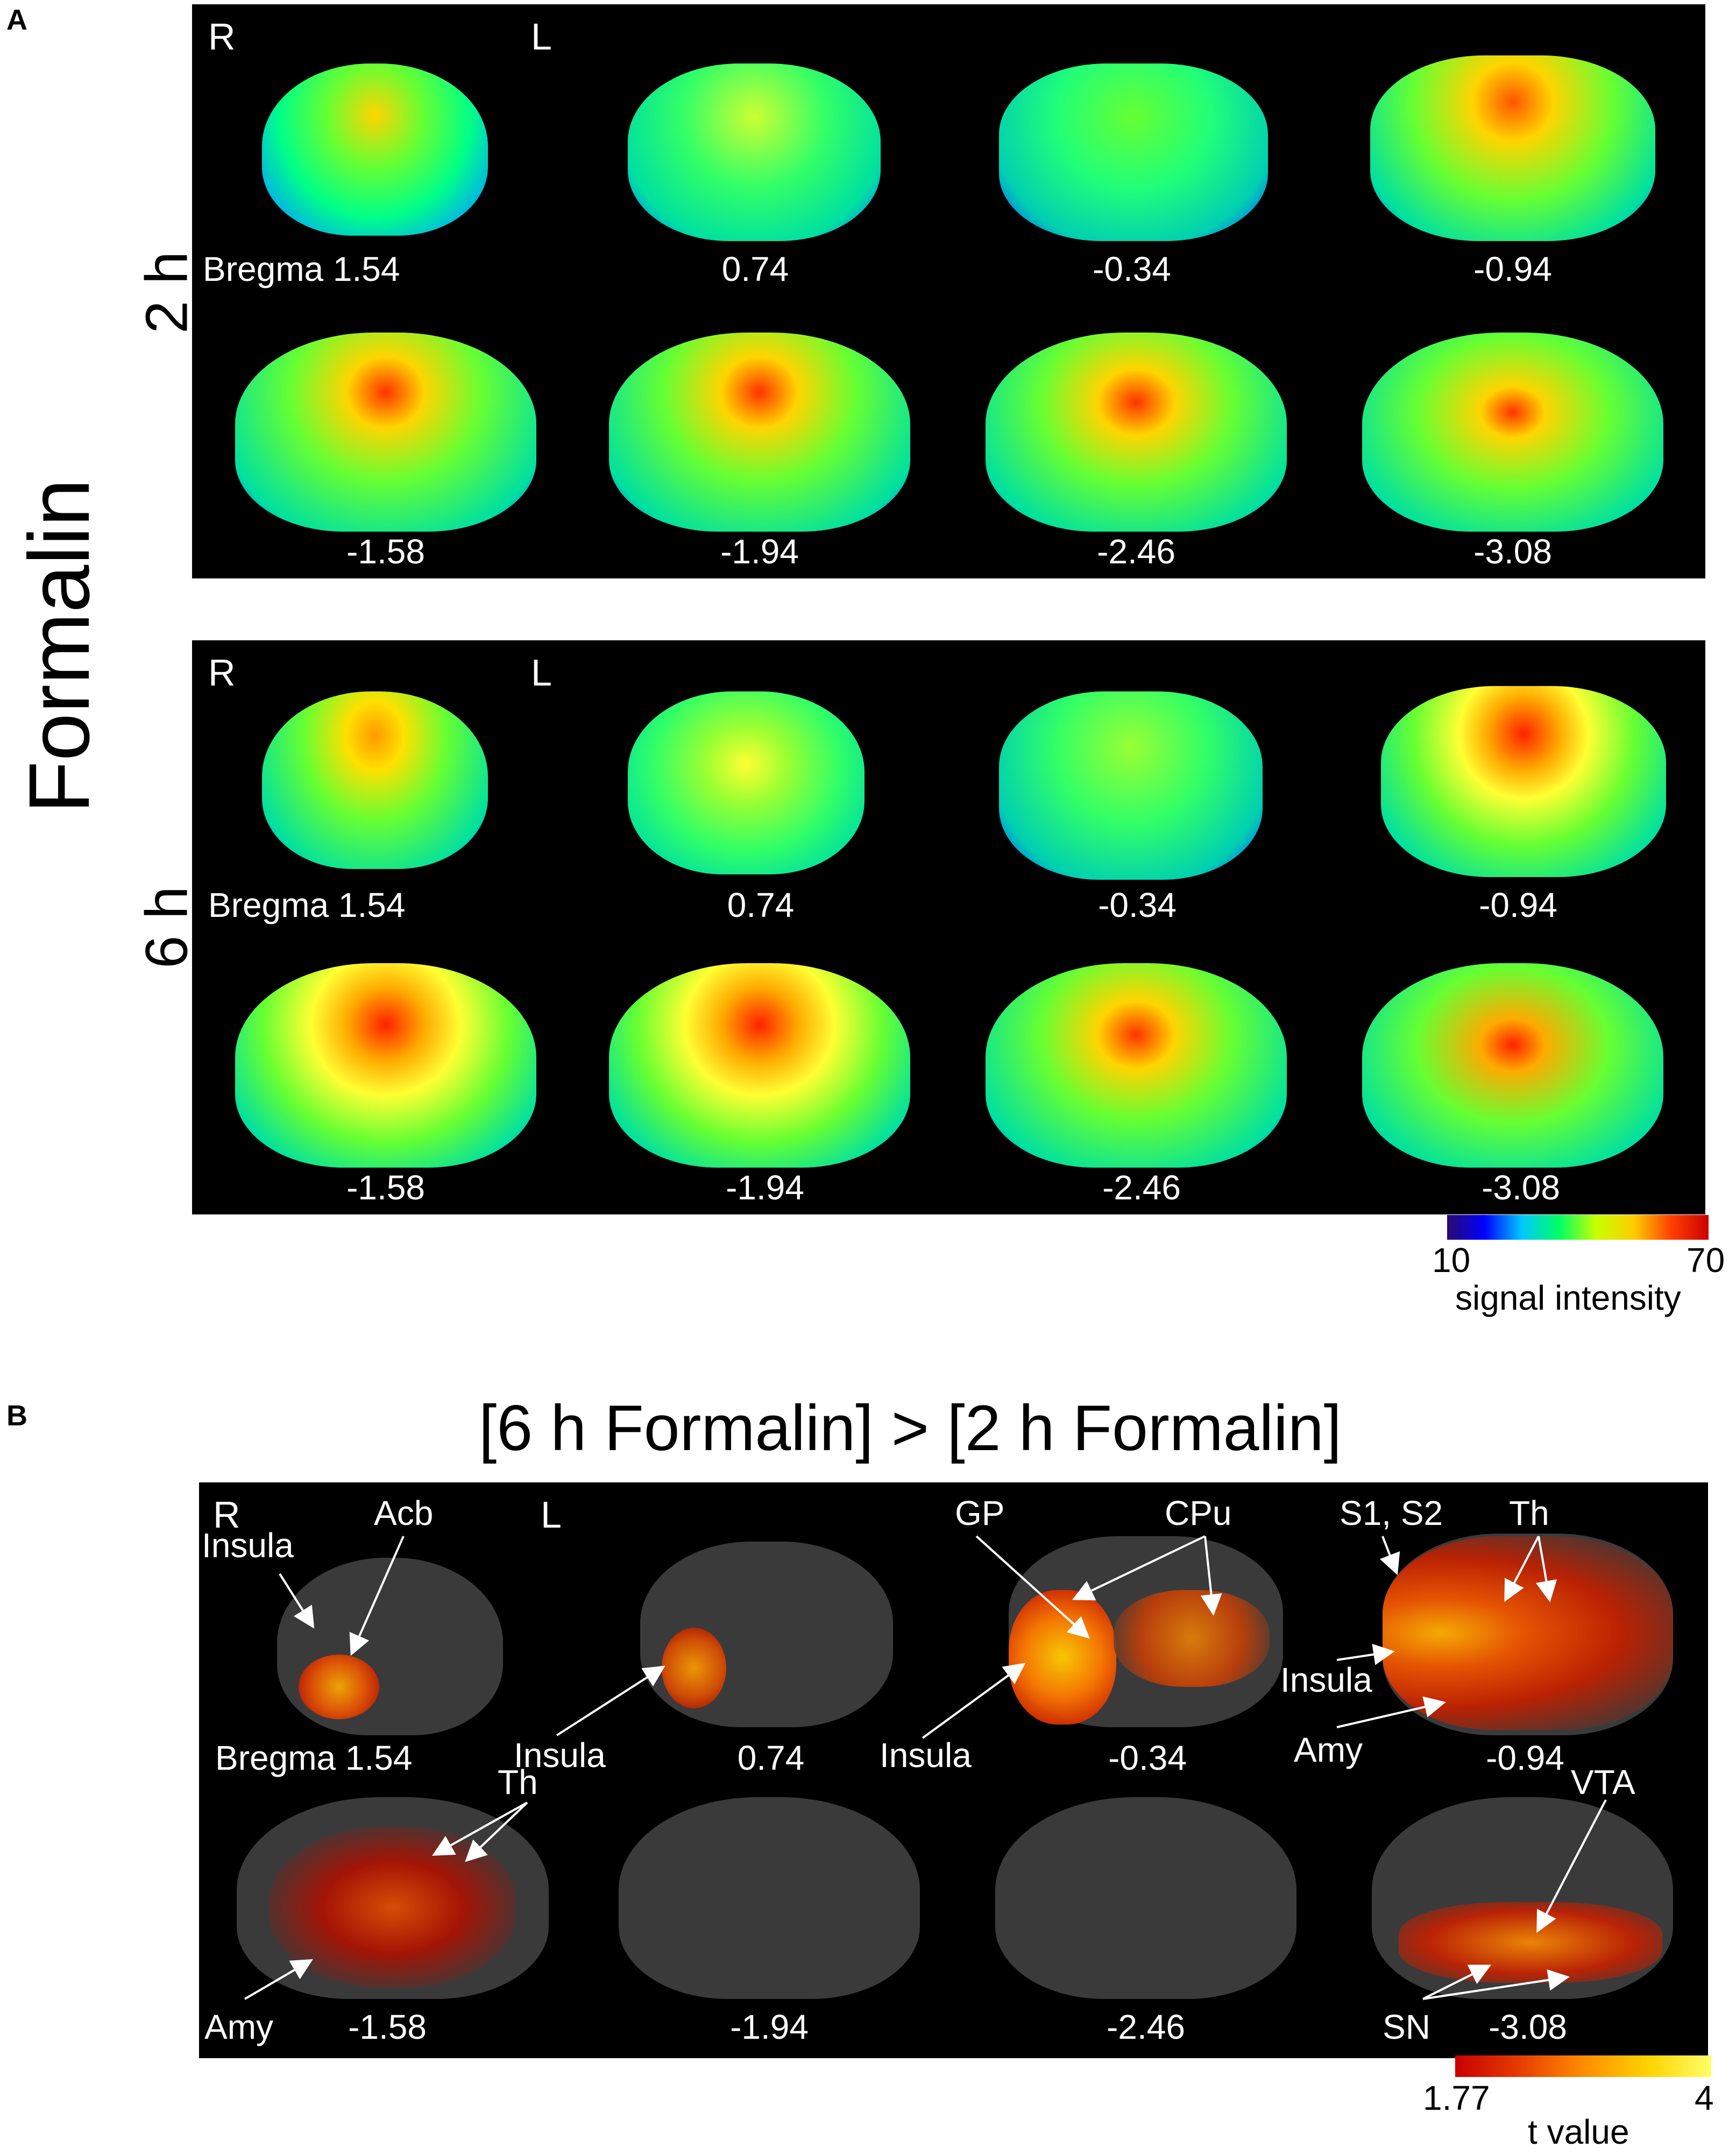 This screenshot has height=2155, width=1736. Describe the element at coordinates (1578, 1227) in the screenshot. I see `signal-intensity-colorbar` at that location.